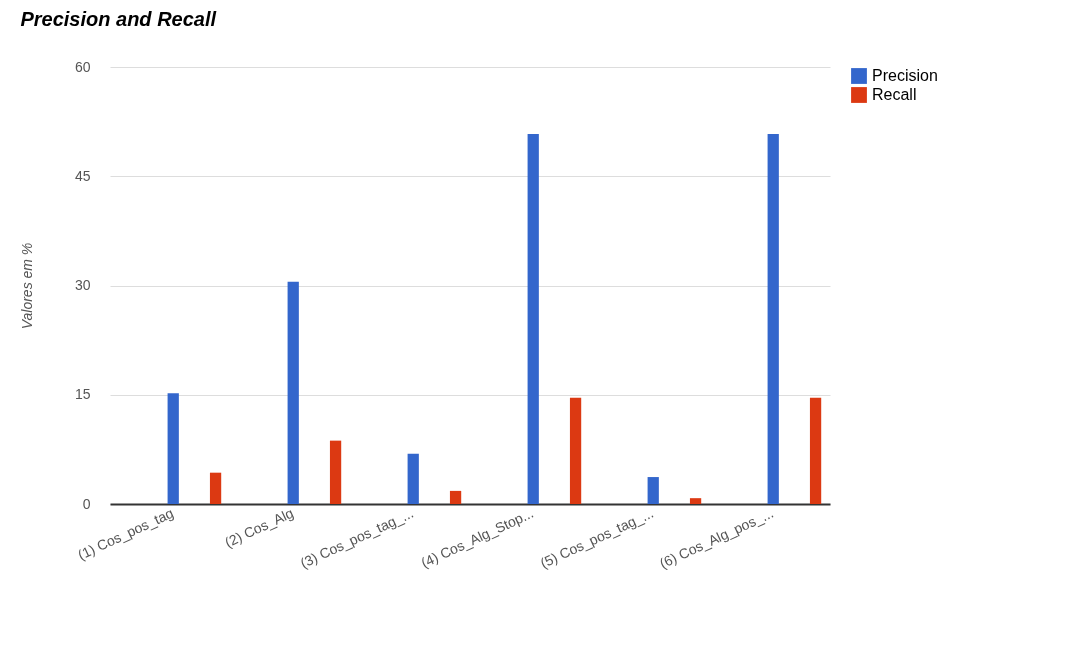 Image resolution: width=1067 pixels, height=659 pixels. What do you see at coordinates (82, 285) in the screenshot?
I see `y-tick-label: 30` at bounding box center [82, 285].